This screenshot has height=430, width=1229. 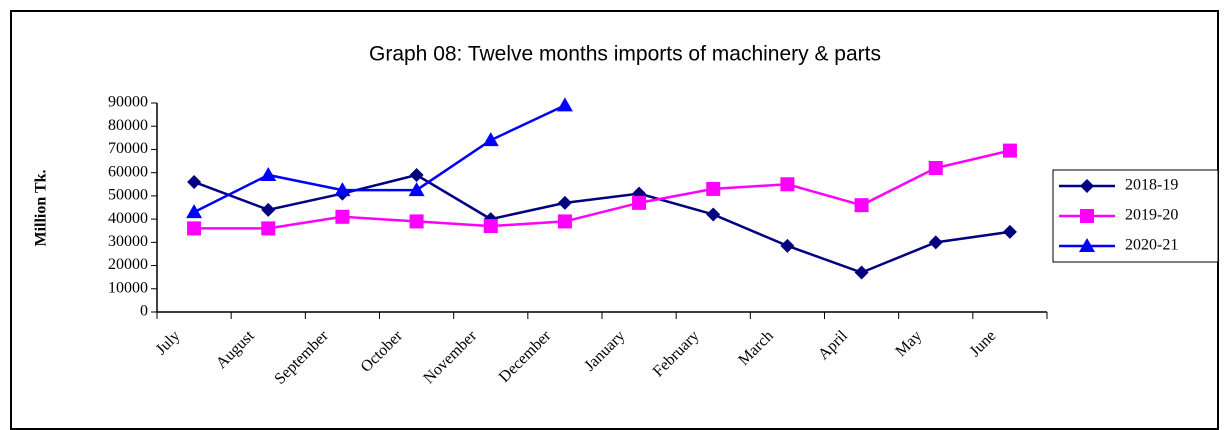 I want to click on y-tick-label: 20000, so click(x=128, y=264).